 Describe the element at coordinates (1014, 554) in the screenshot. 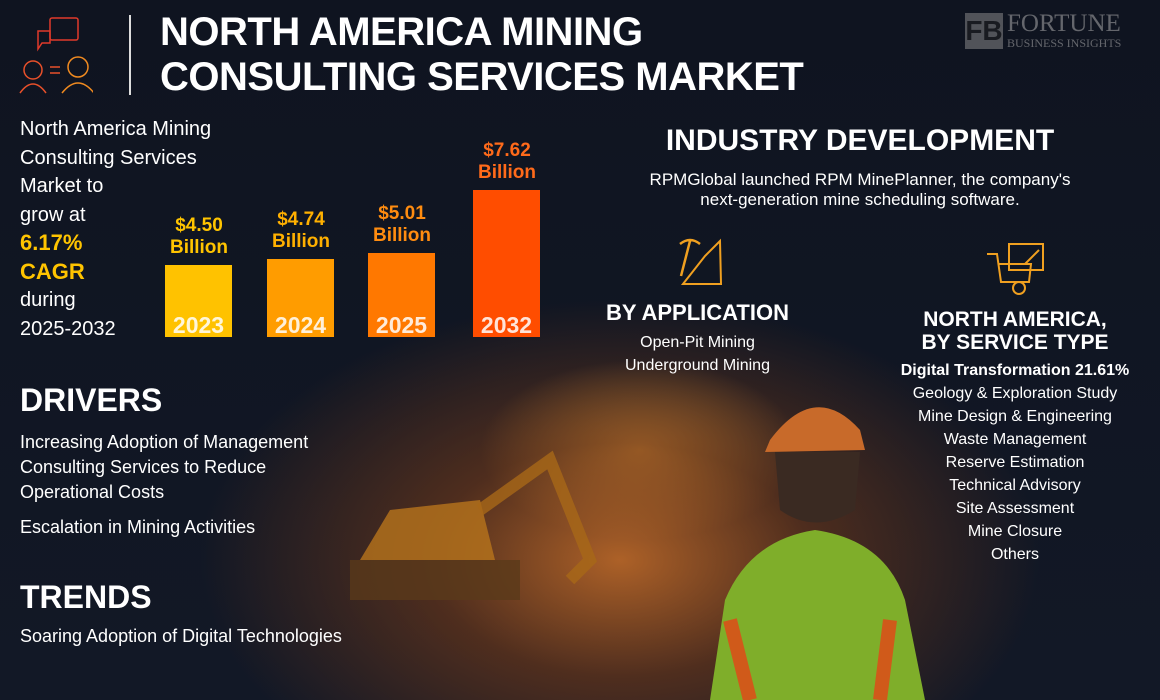

I see `service-item: Others` at that location.